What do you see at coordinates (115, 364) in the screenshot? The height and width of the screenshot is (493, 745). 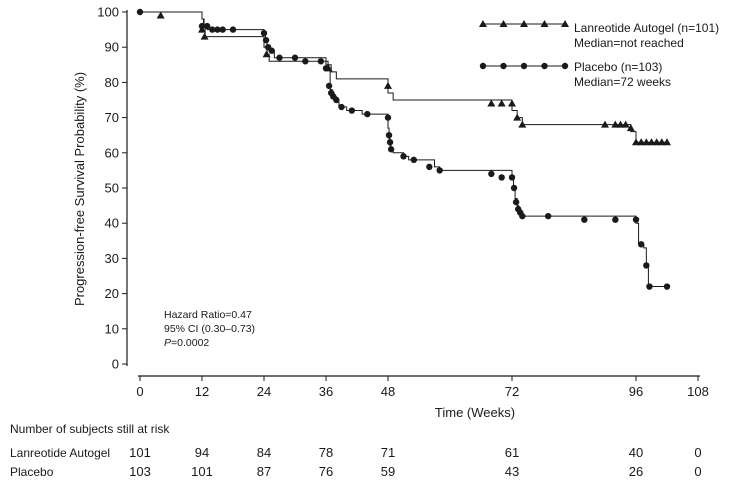 I see `y-tick-label: 0` at bounding box center [115, 364].